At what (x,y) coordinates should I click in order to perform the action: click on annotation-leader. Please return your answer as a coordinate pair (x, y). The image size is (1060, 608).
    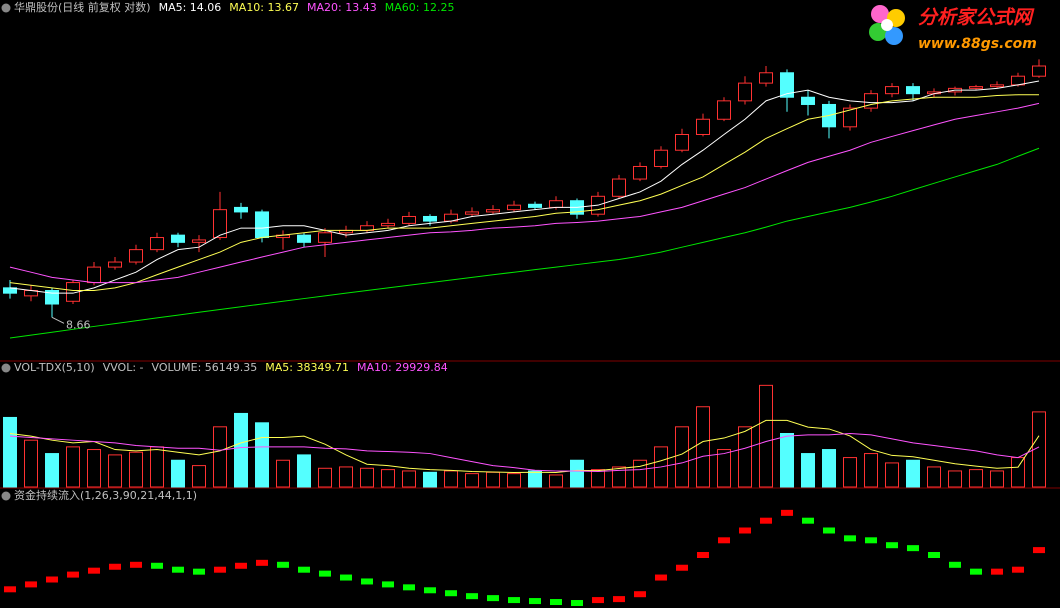
    Looking at the image, I should click on (58, 320).